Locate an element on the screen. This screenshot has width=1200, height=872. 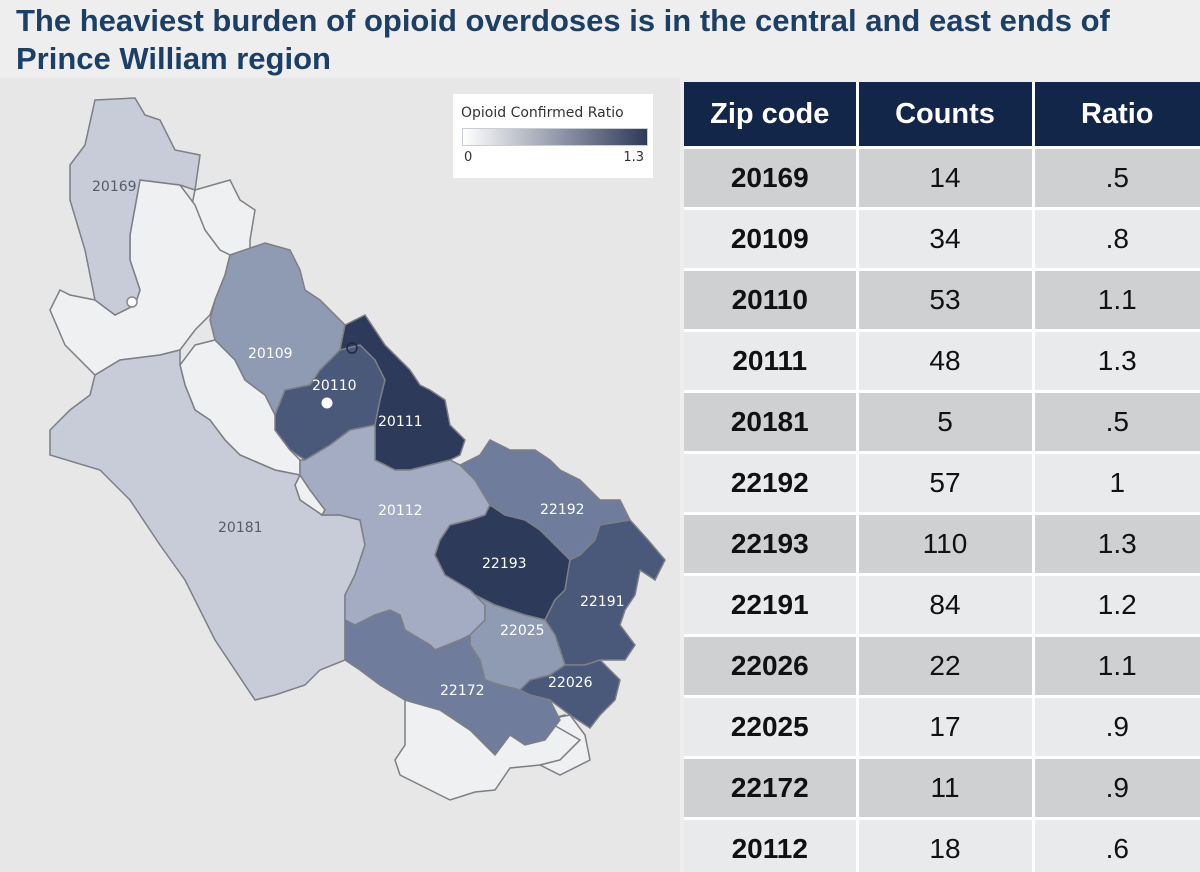
cell-counts: 57 is located at coordinates (946, 483).